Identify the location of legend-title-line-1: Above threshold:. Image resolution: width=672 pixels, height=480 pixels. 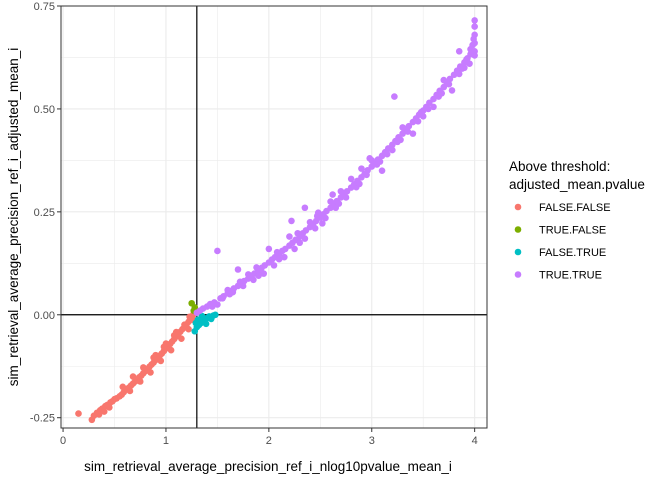
(559, 166).